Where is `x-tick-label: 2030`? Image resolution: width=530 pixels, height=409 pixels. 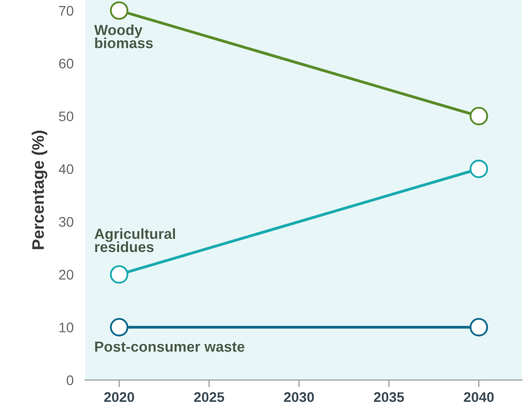 x-tick-label: 2030 is located at coordinates (299, 397).